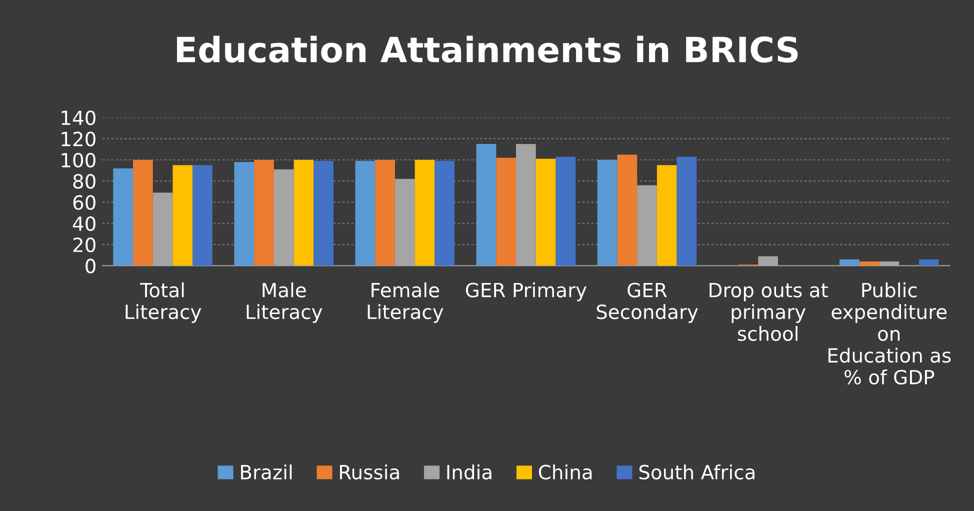  I want to click on y-tick-label: 60, so click(84, 202).